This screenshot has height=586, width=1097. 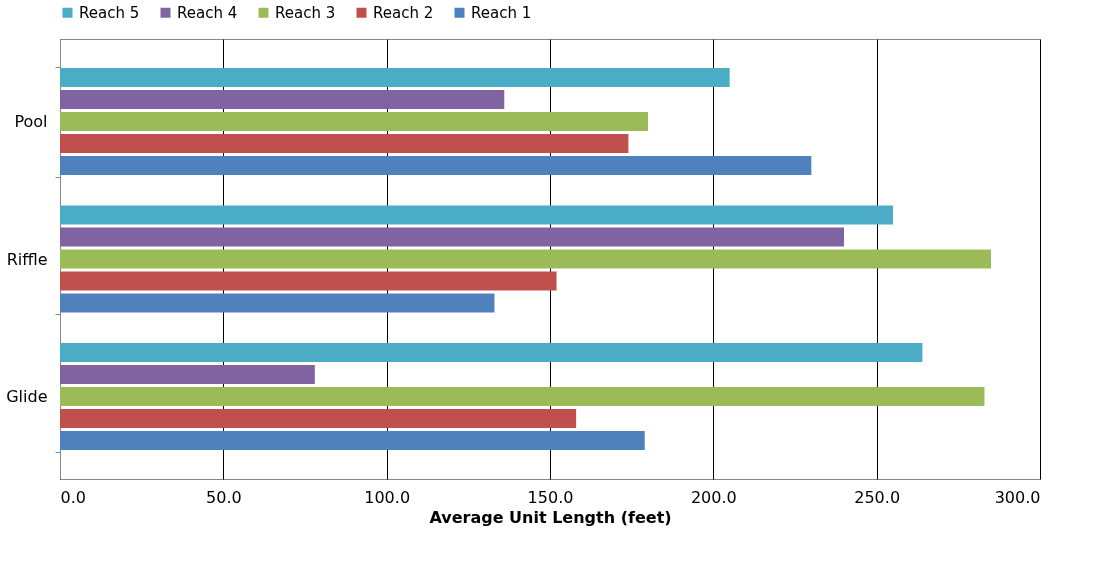 What do you see at coordinates (877, 497) in the screenshot?
I see `x-tick-label: 250.0` at bounding box center [877, 497].